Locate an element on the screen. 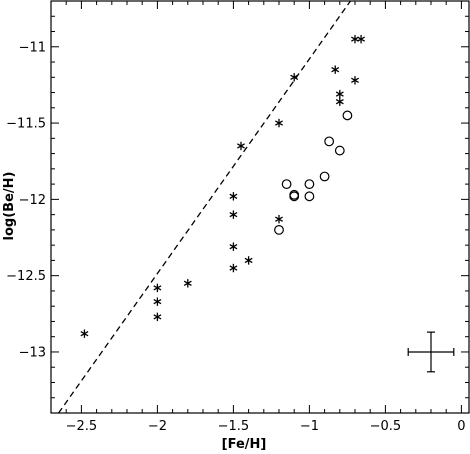 This screenshot has height=454, width=470. x-tick-label: −1.5 is located at coordinates (234, 426).